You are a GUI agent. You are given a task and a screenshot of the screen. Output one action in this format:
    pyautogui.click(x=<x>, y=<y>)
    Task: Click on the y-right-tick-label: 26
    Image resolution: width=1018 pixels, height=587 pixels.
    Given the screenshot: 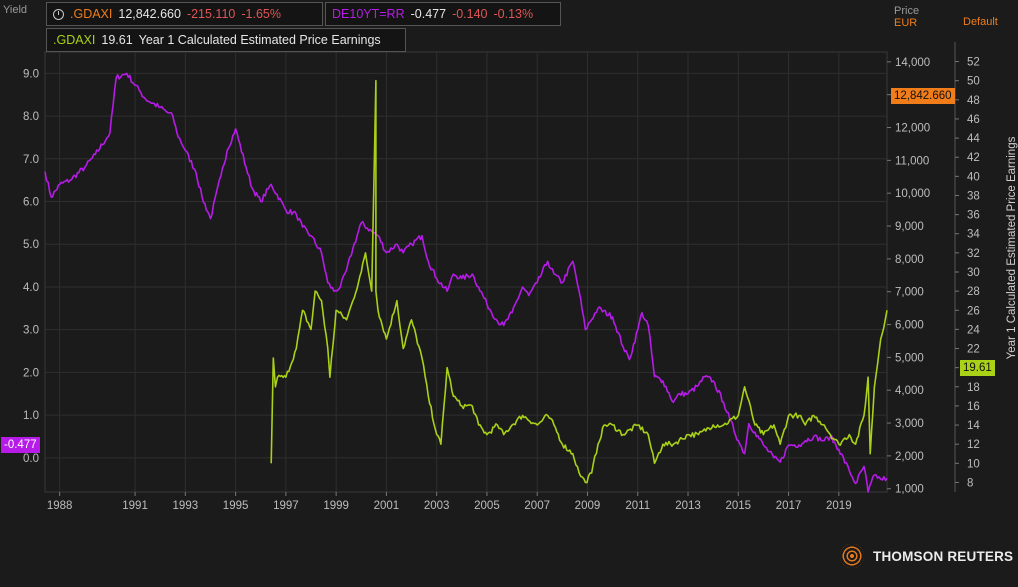 What is the action you would take?
    pyautogui.click(x=973, y=311)
    